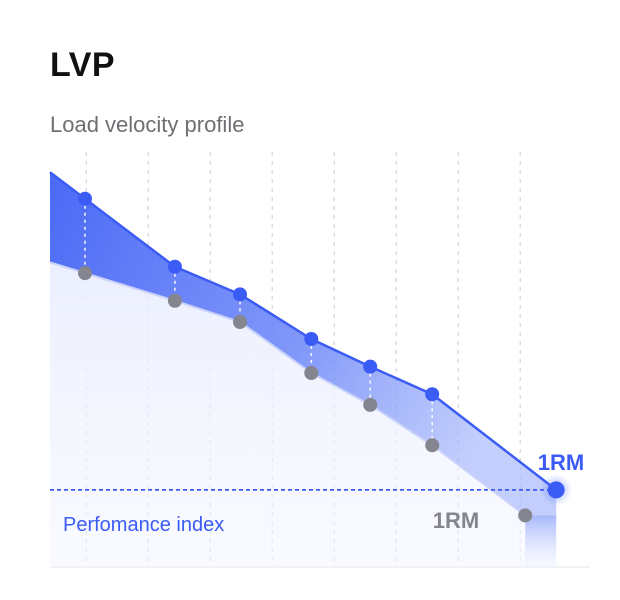  What do you see at coordinates (541, 541) in the screenshot?
I see `end-stem` at bounding box center [541, 541].